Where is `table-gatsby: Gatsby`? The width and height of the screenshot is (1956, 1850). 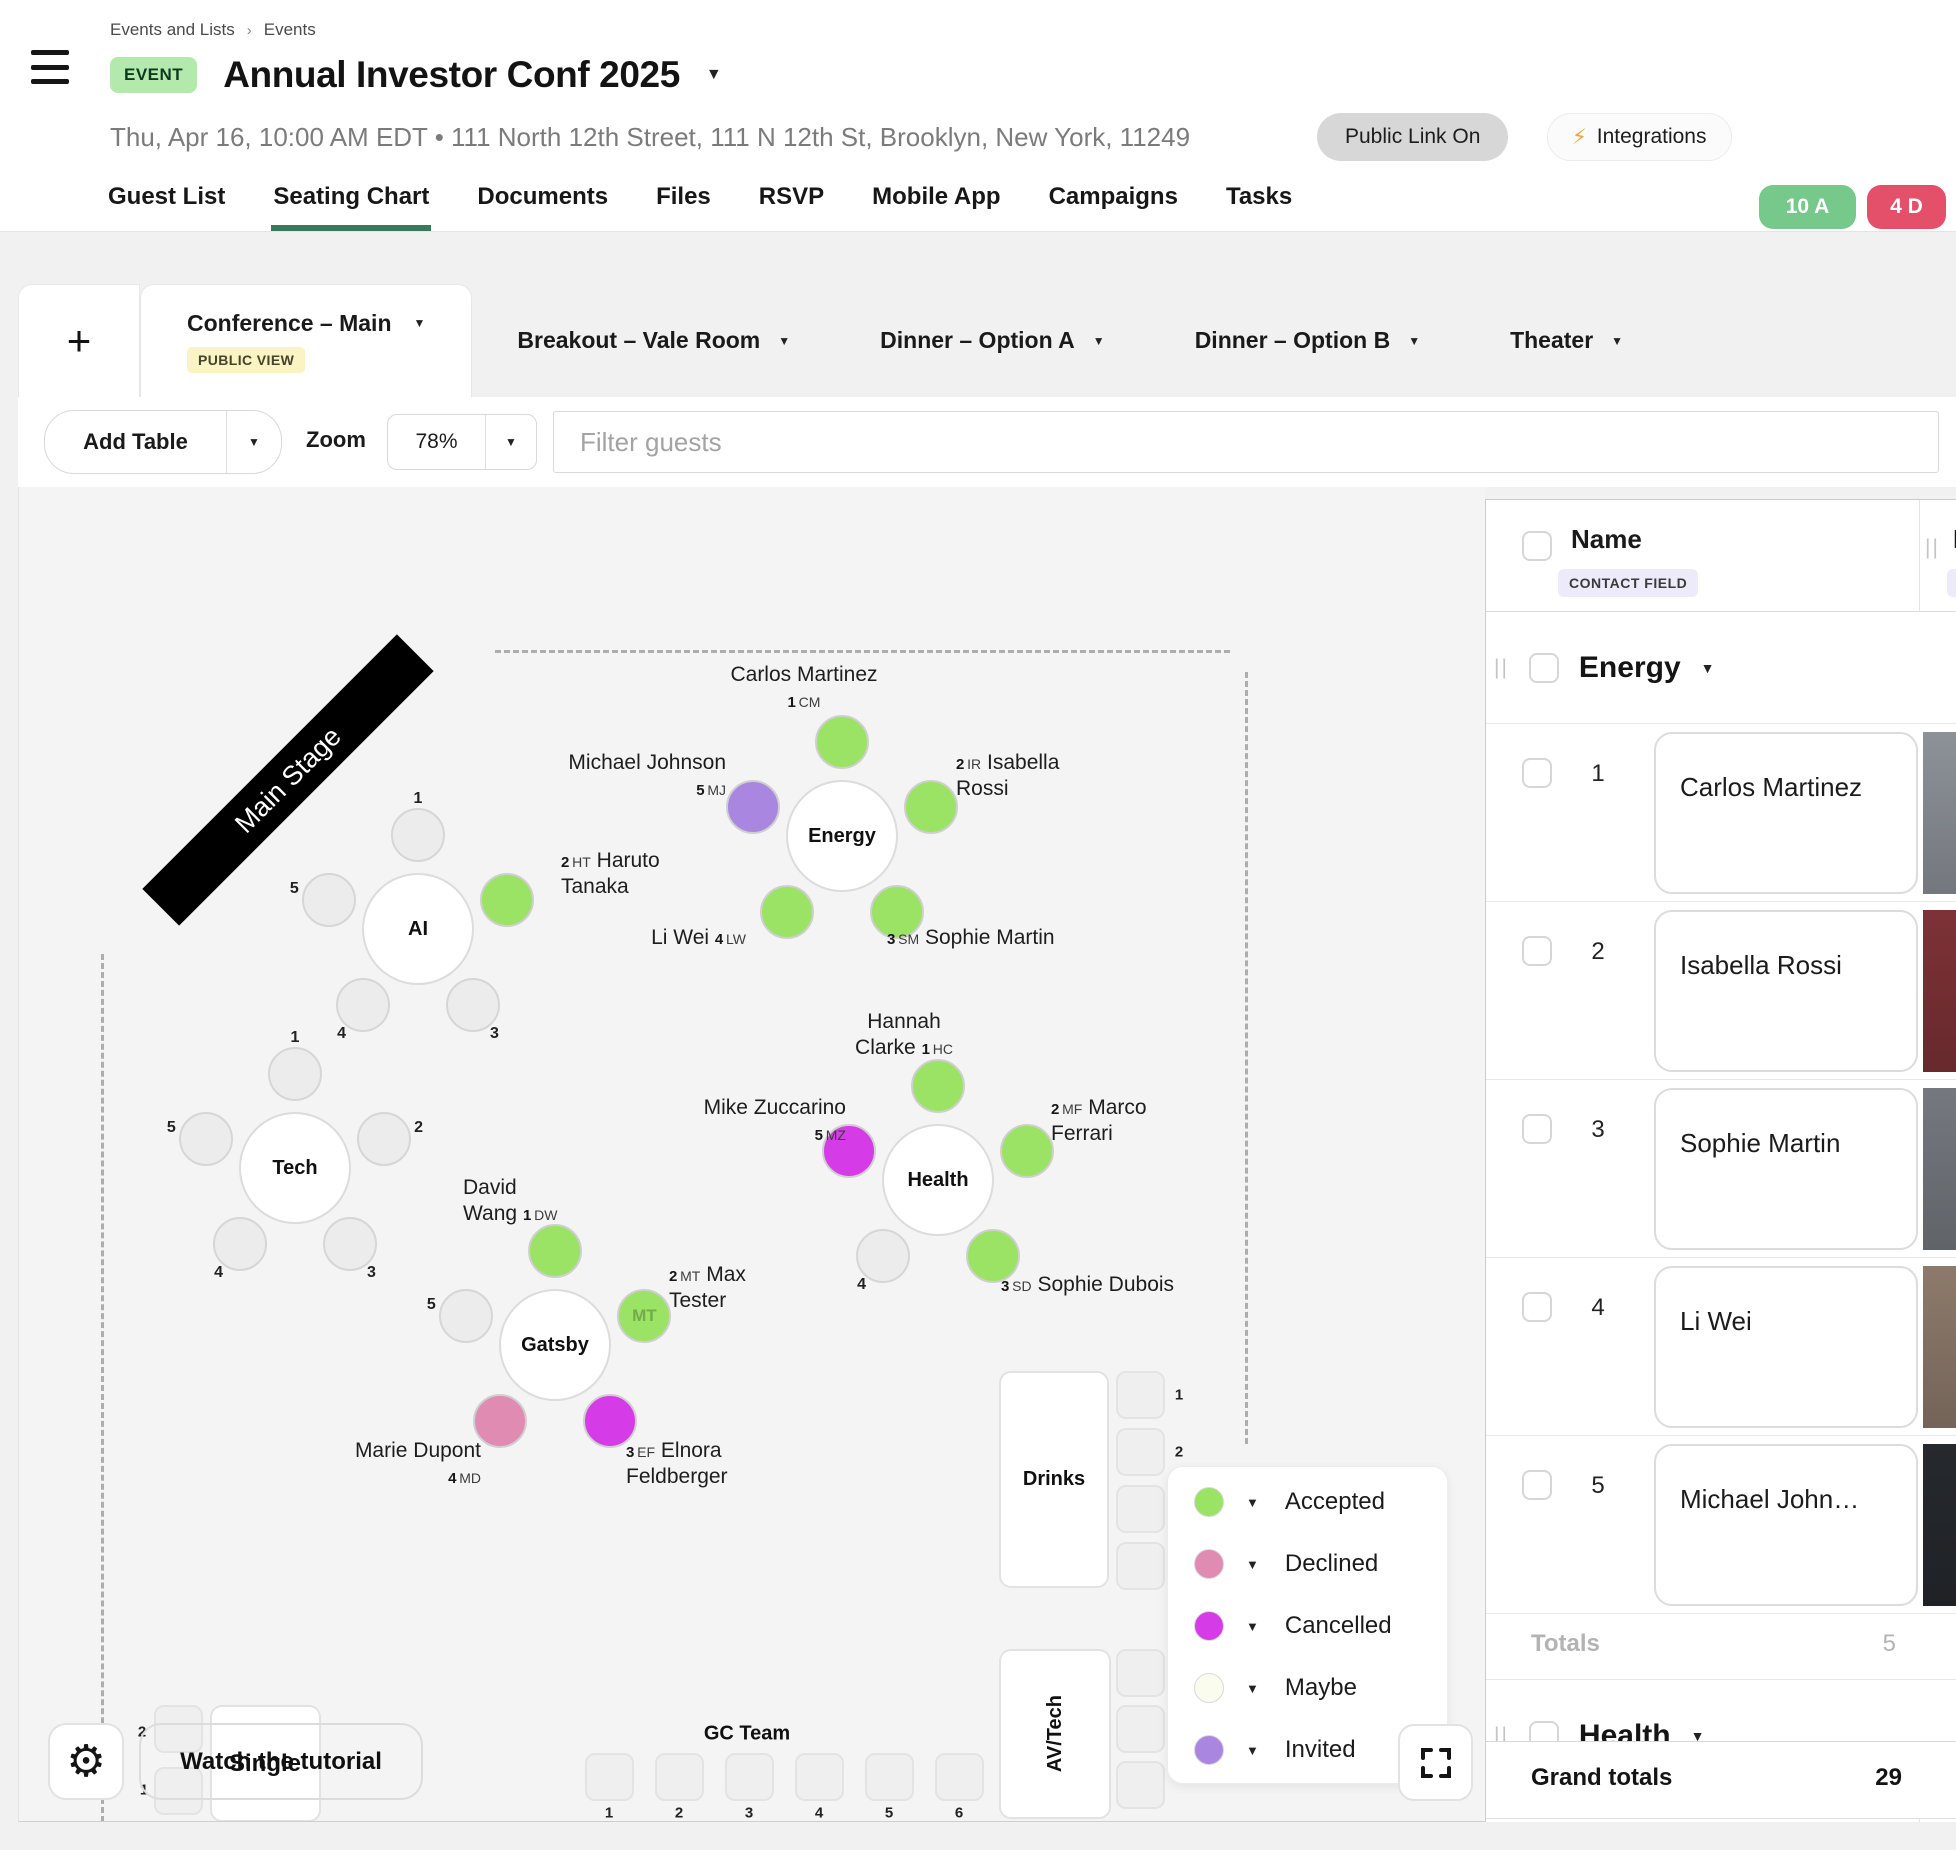 table-gatsby: Gatsby is located at coordinates (555, 1345).